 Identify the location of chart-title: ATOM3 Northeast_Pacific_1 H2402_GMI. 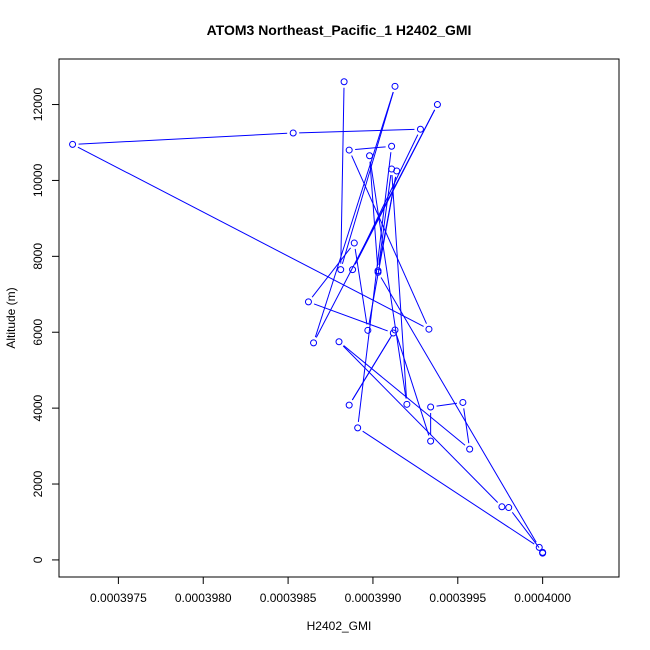
(339, 30).